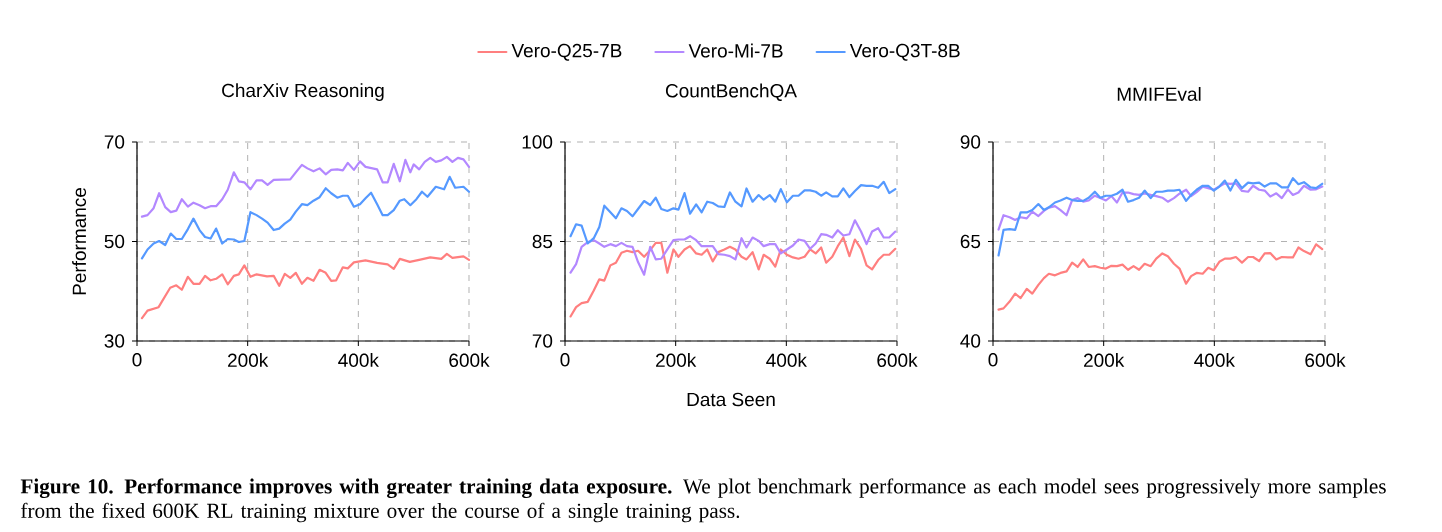 This screenshot has width=1442, height=532. Describe the element at coordinates (904, 52) in the screenshot. I see `legend-label: Vero-Q3T-8B` at that location.